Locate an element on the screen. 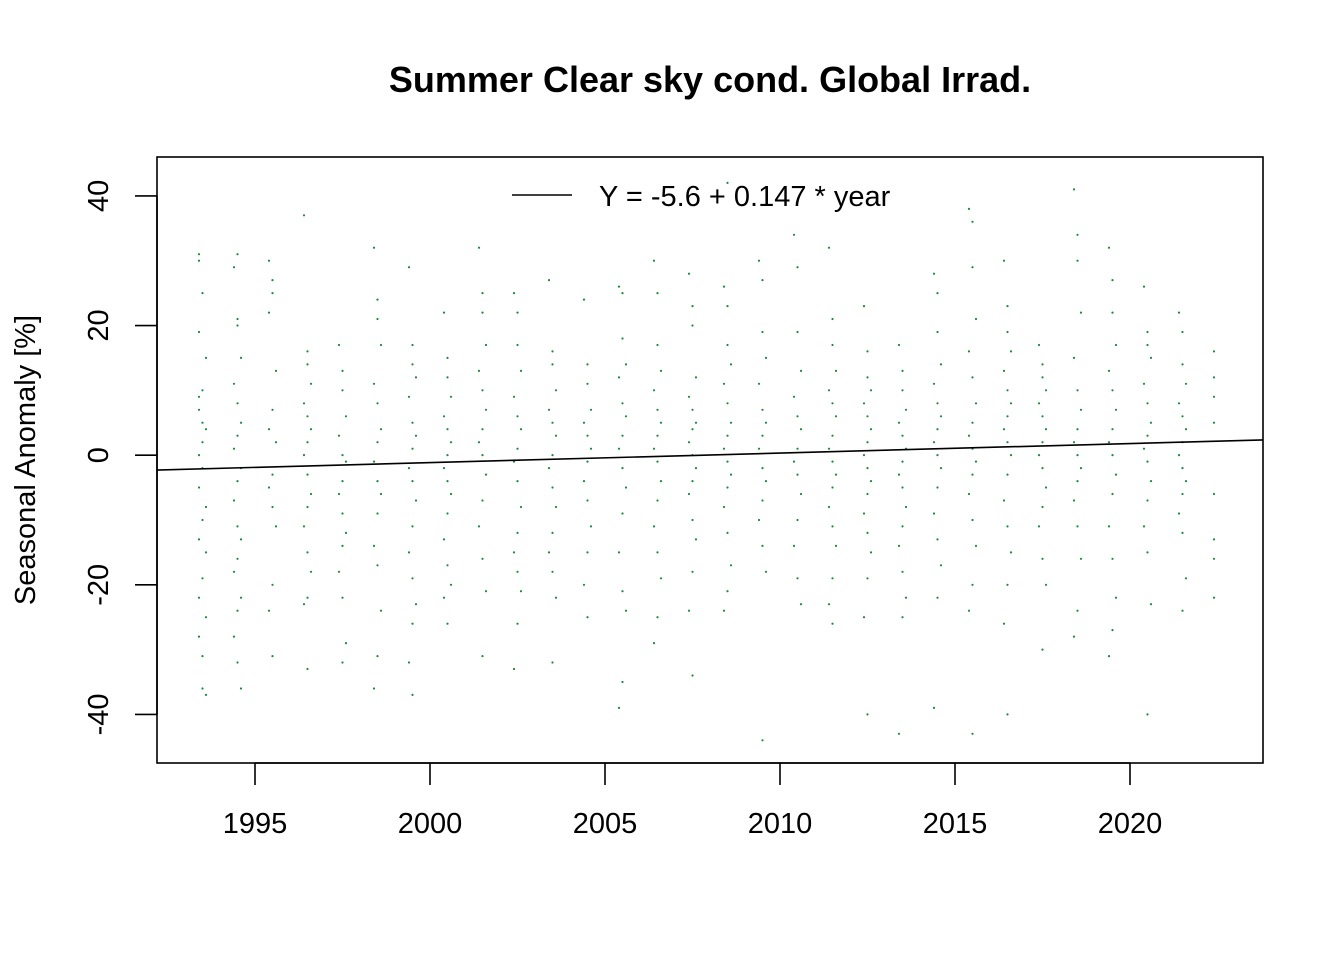  legend: Y = -5.6 + 0.147 * year is located at coordinates (701, 197).